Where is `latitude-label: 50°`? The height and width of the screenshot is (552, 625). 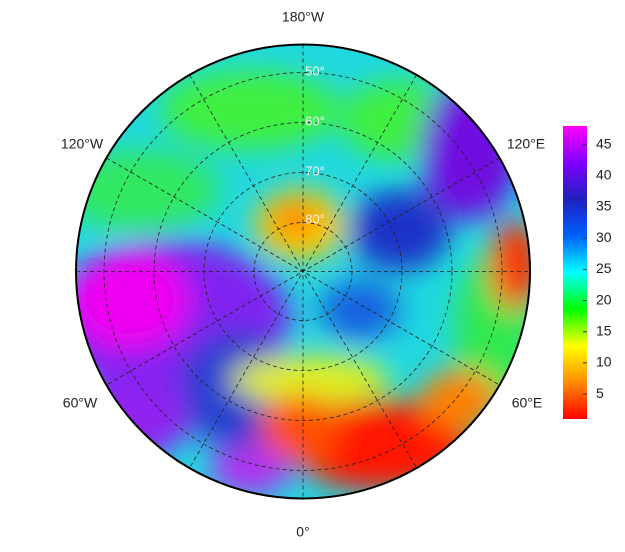
latitude-label: 50° is located at coordinates (315, 70).